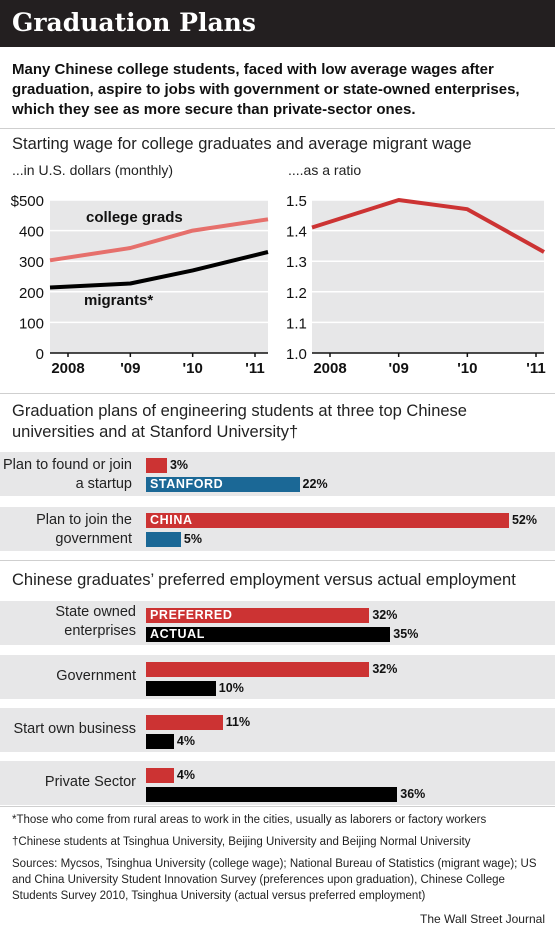  Describe the element at coordinates (296, 201) in the screenshot. I see `y-tick-label: 1.5` at that location.